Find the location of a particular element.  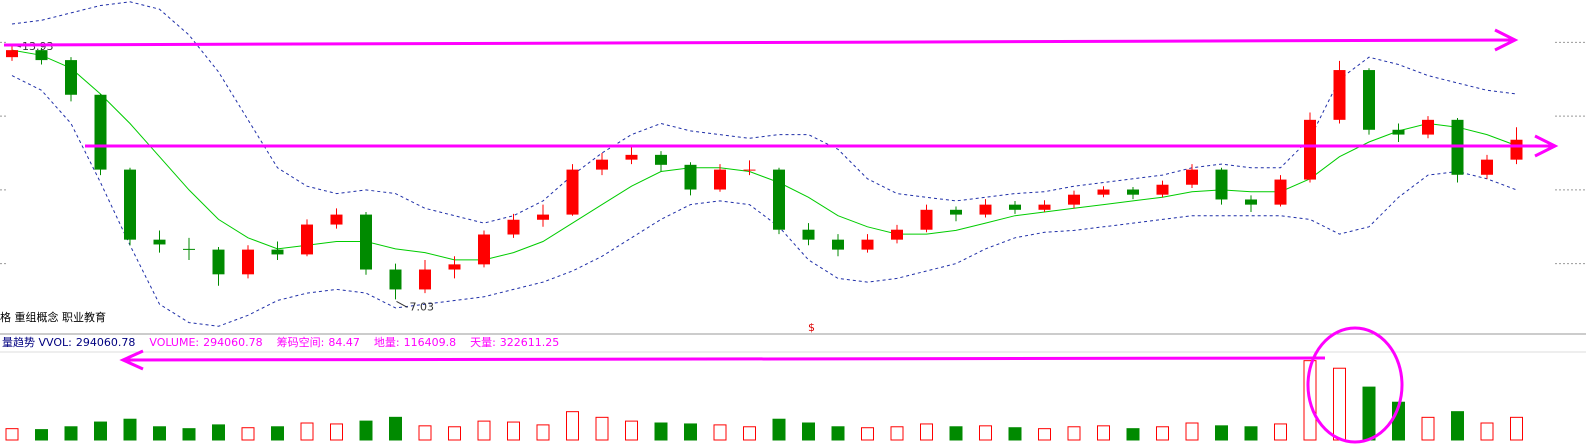

marker: $ is located at coordinates (811, 327).